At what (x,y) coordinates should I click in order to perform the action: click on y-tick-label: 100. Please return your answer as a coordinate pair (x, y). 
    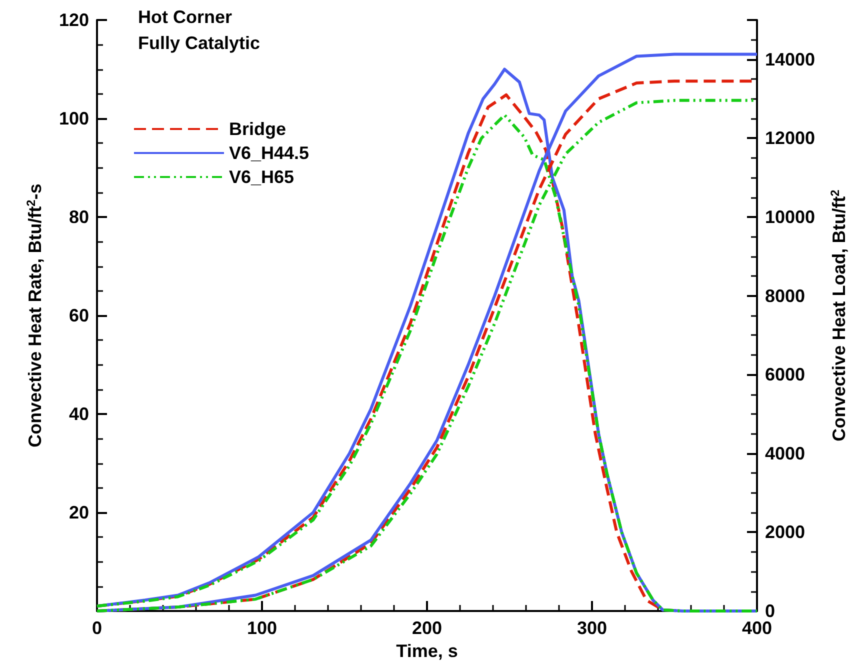
    Looking at the image, I should click on (73, 118).